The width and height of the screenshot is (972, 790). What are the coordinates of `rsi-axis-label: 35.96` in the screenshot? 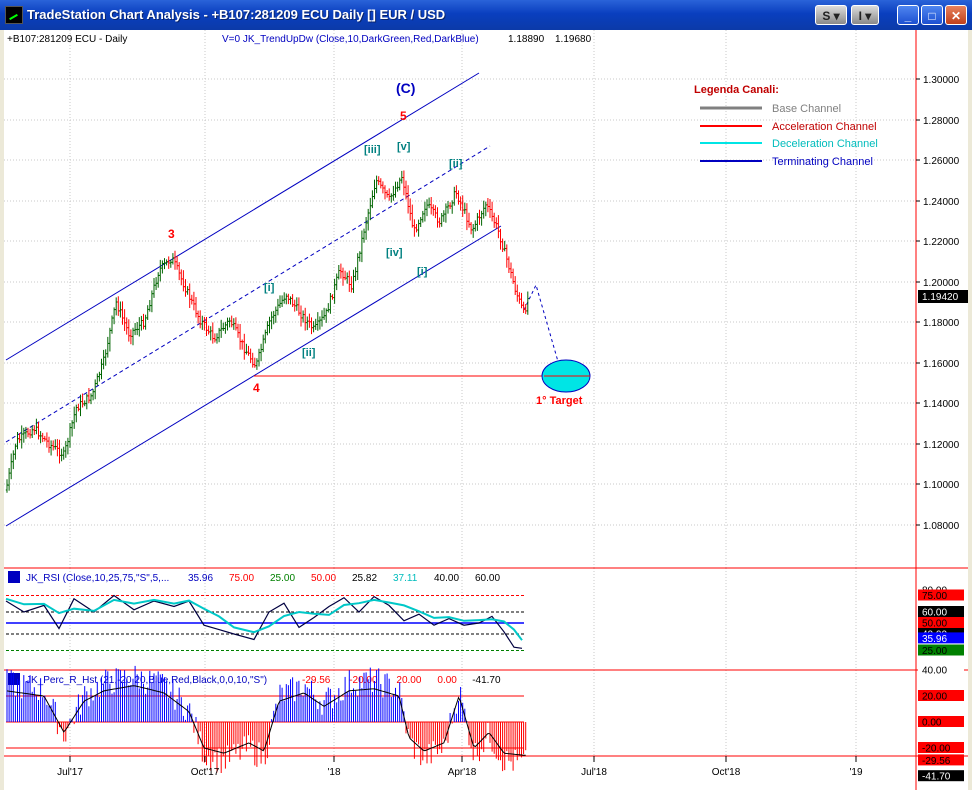 It's located at (934, 639).